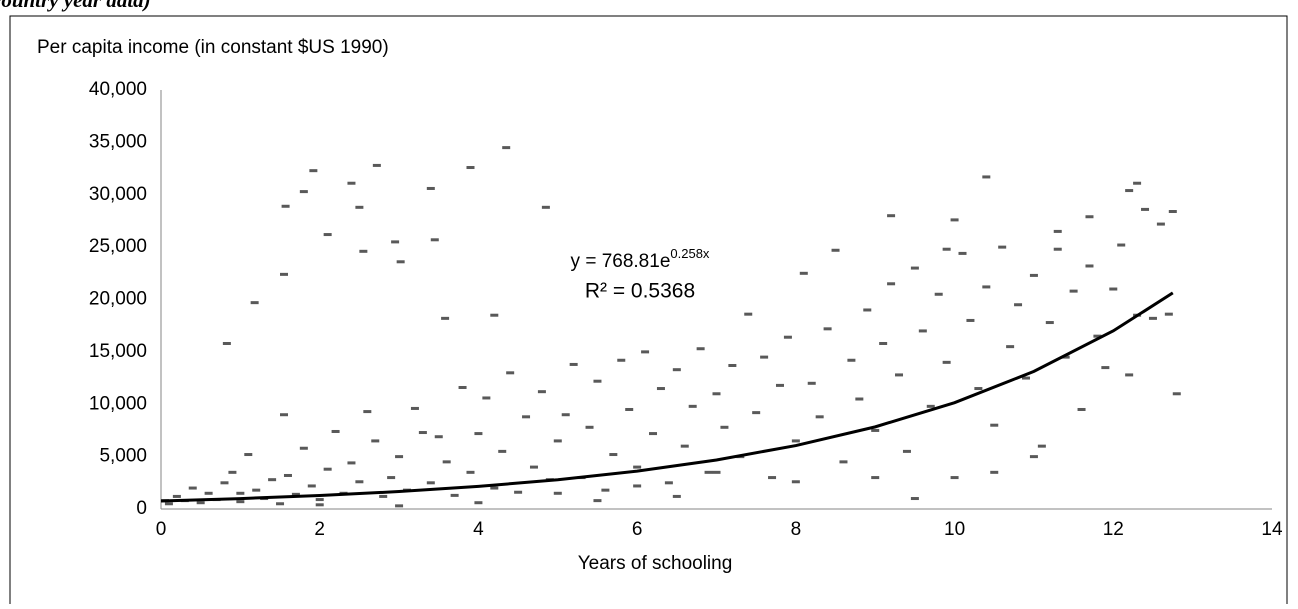 This screenshot has width=1298, height=609. I want to click on trend-equation: y = 768.81e0.258x, so click(640, 259).